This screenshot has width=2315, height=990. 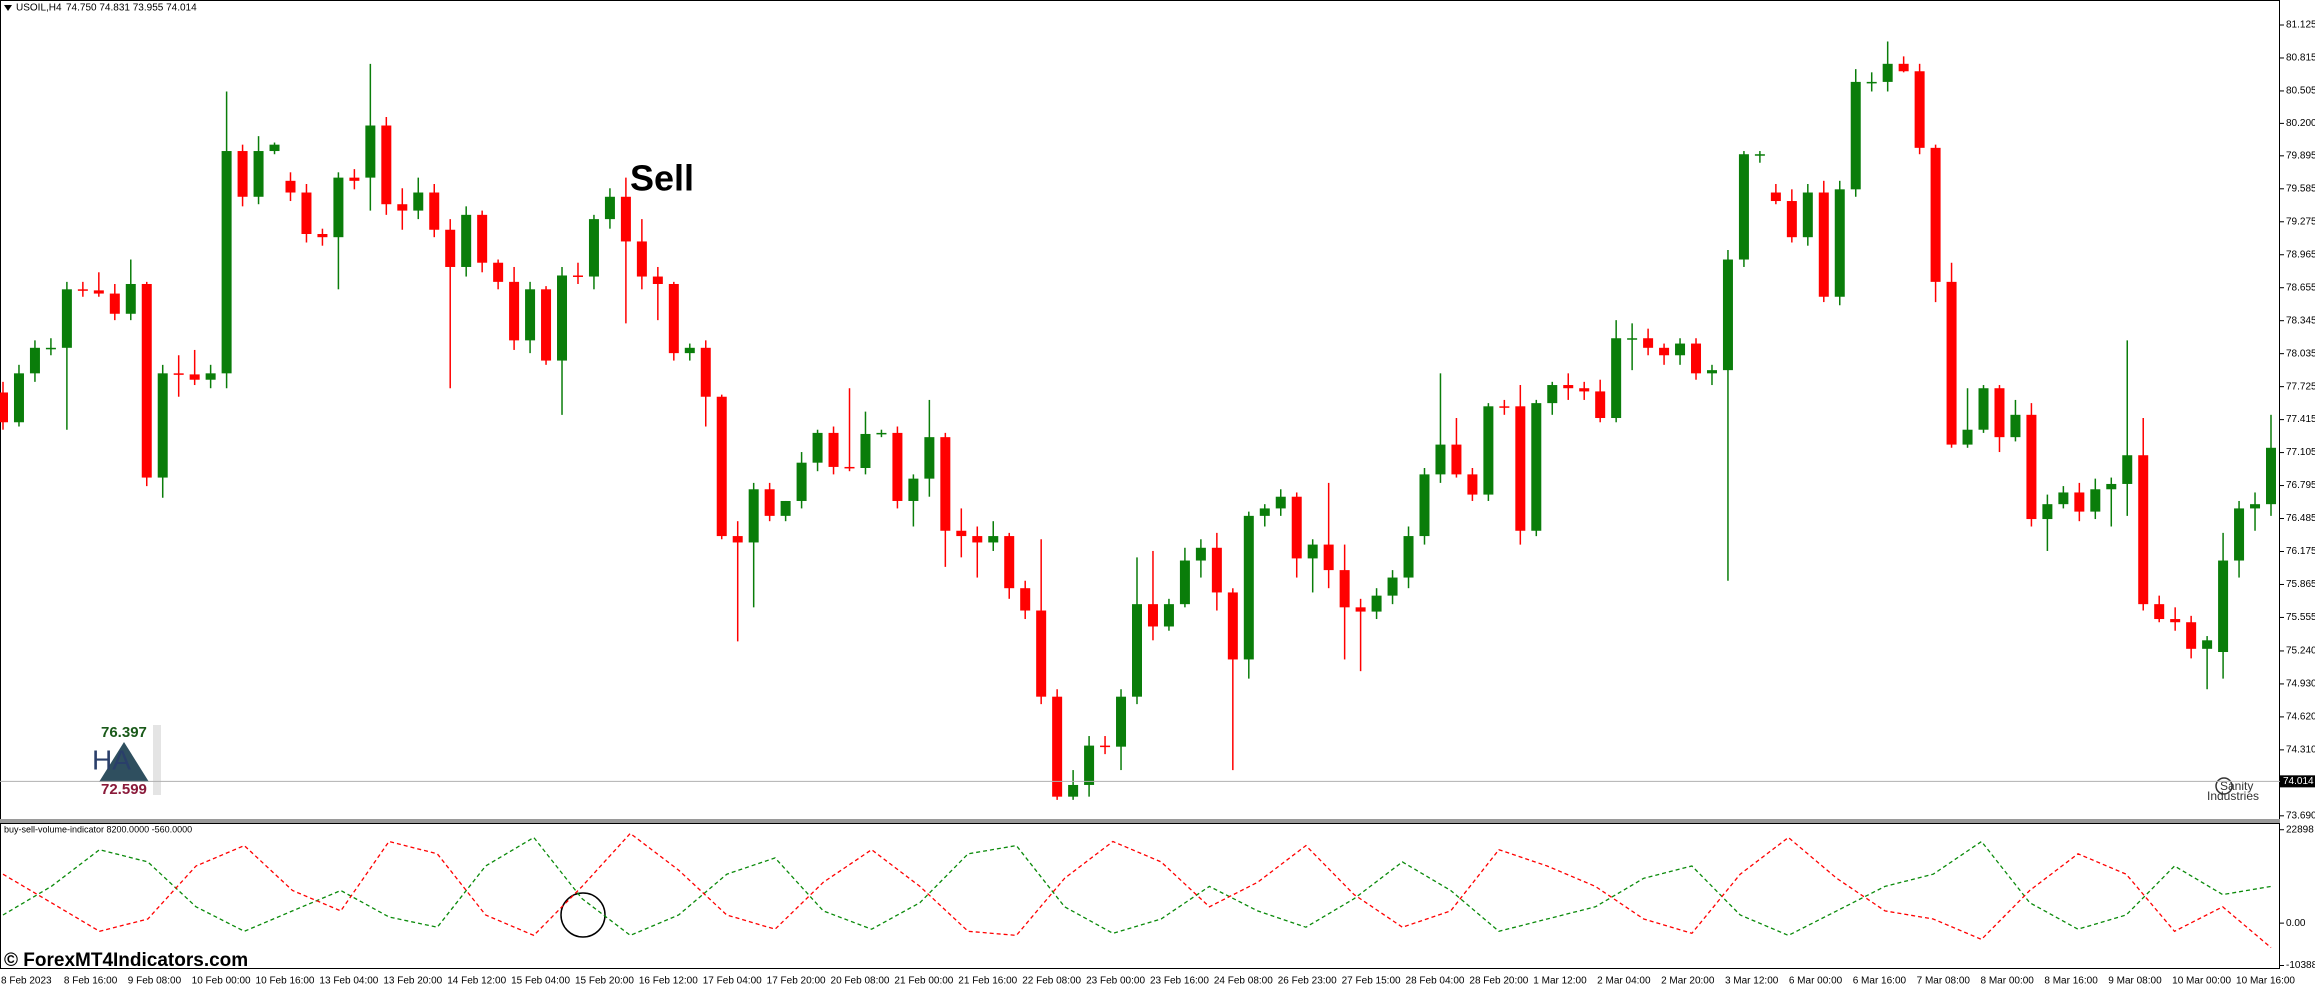 I want to click on x-tick-label: 13 Feb 20:00, so click(x=412, y=981).